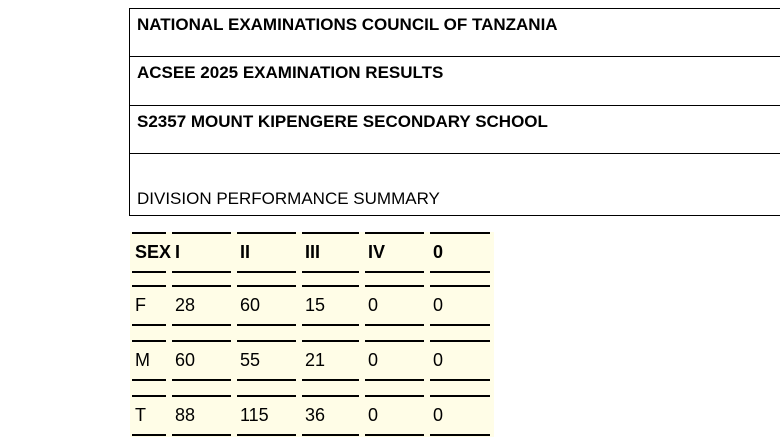 The image size is (780, 437). What do you see at coordinates (438, 252) in the screenshot?
I see `column-header: 0` at bounding box center [438, 252].